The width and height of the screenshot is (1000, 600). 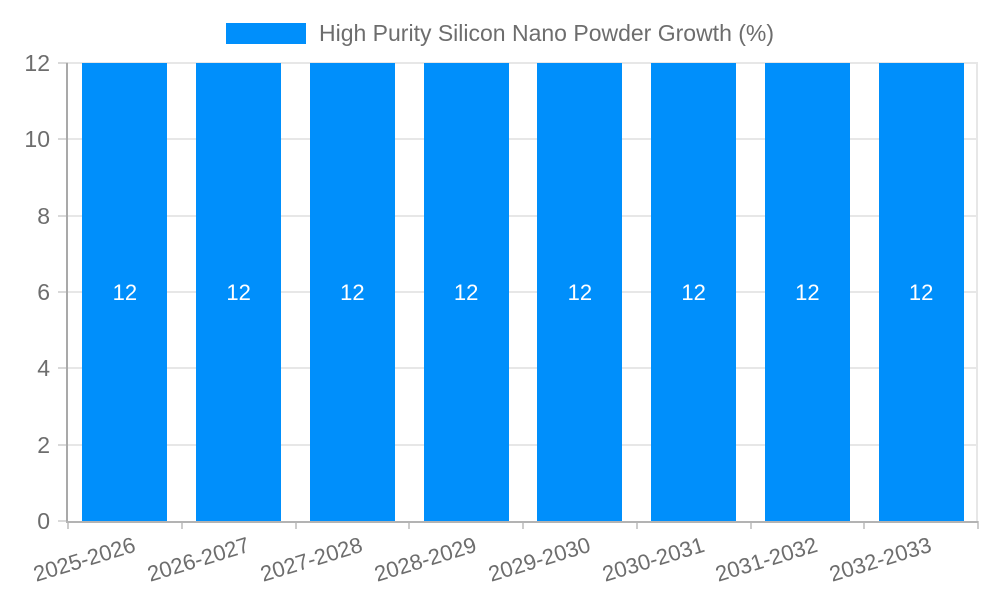 What do you see at coordinates (880, 559) in the screenshot?
I see `x-axis-label: 2032-2033` at bounding box center [880, 559].